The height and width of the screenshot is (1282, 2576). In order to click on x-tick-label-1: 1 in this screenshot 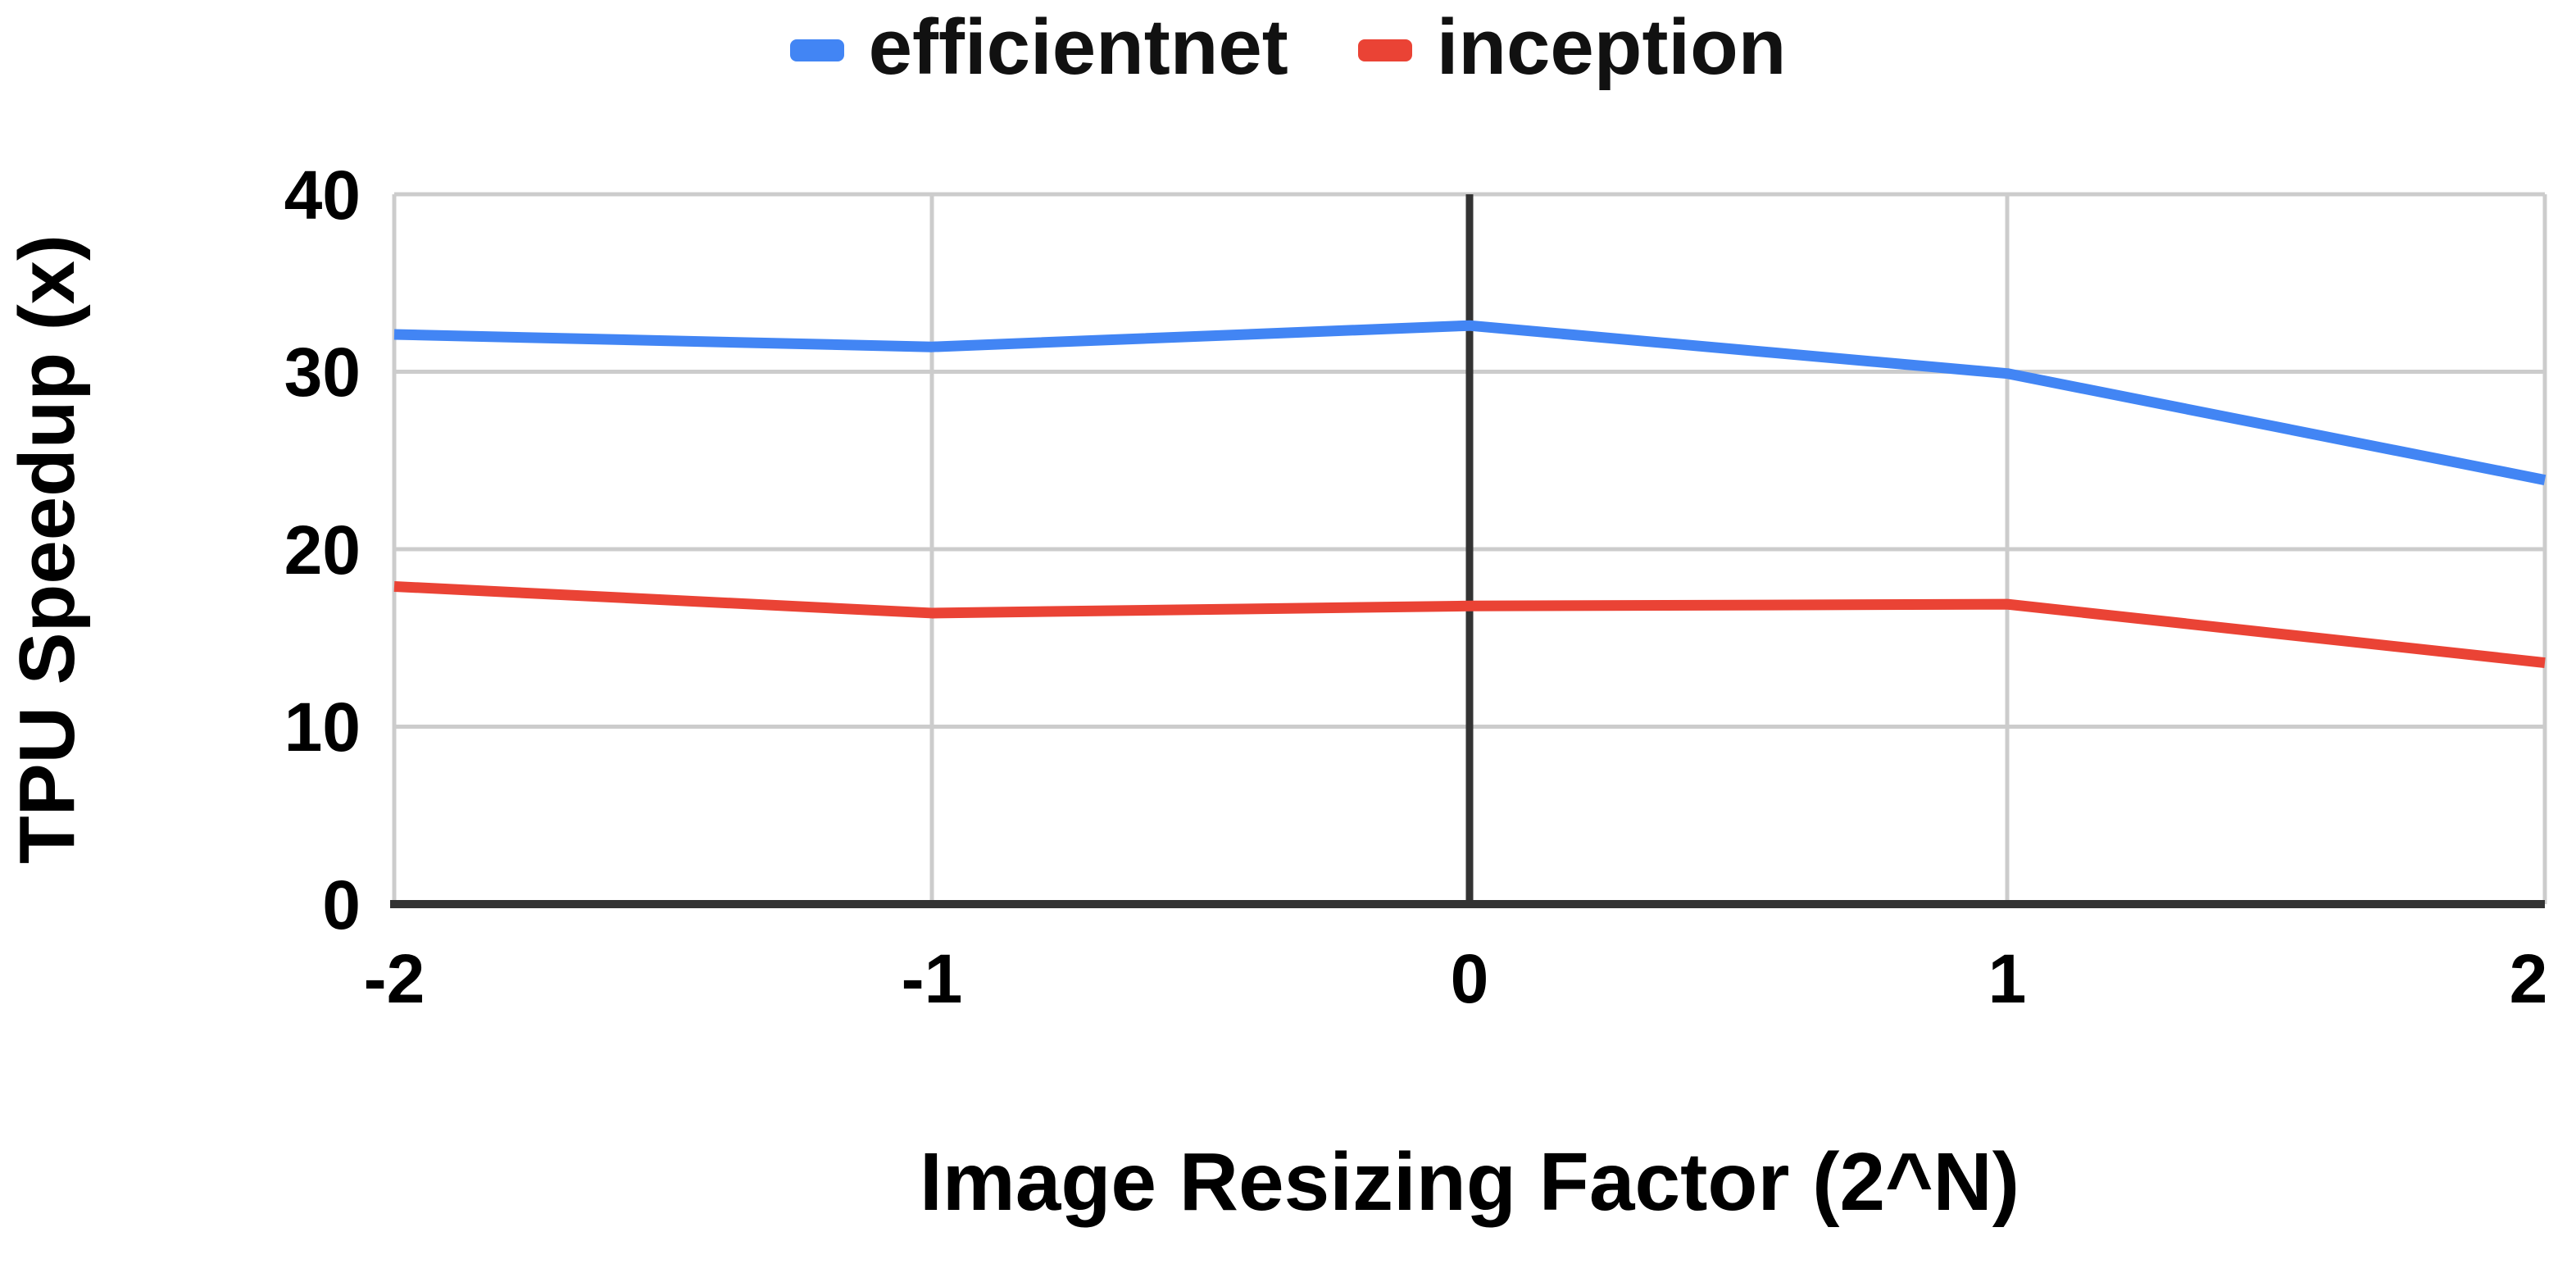, I will do `click(2007, 978)`.